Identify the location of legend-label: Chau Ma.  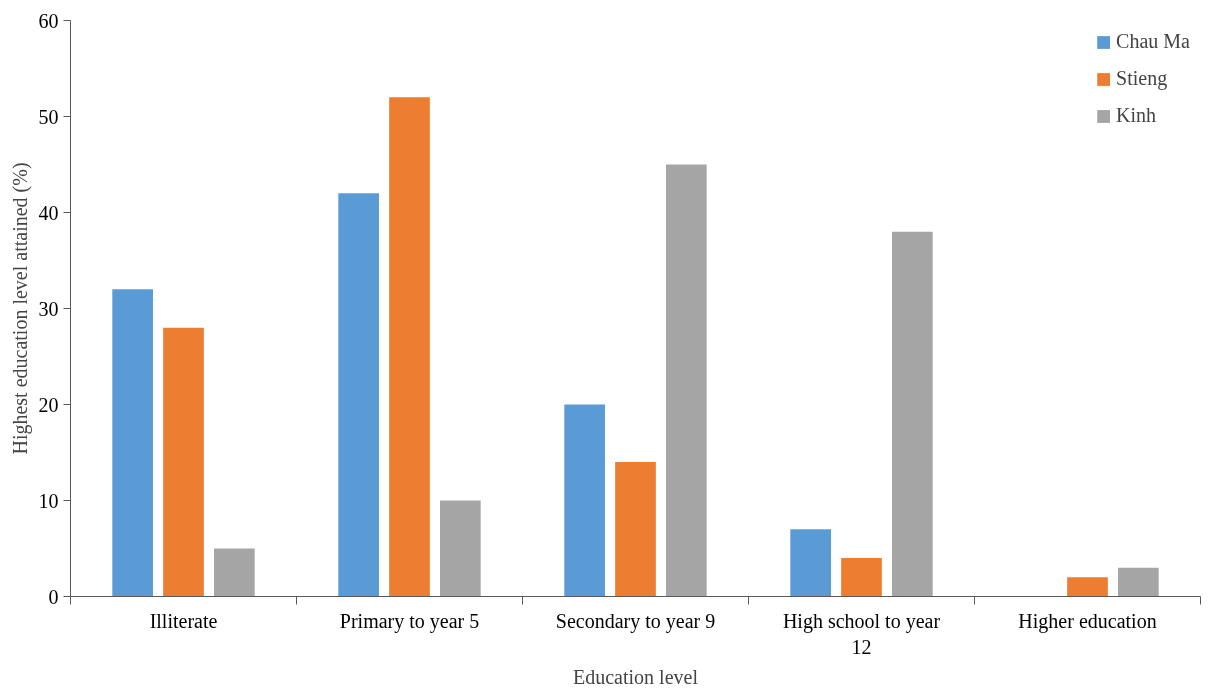
(1153, 41).